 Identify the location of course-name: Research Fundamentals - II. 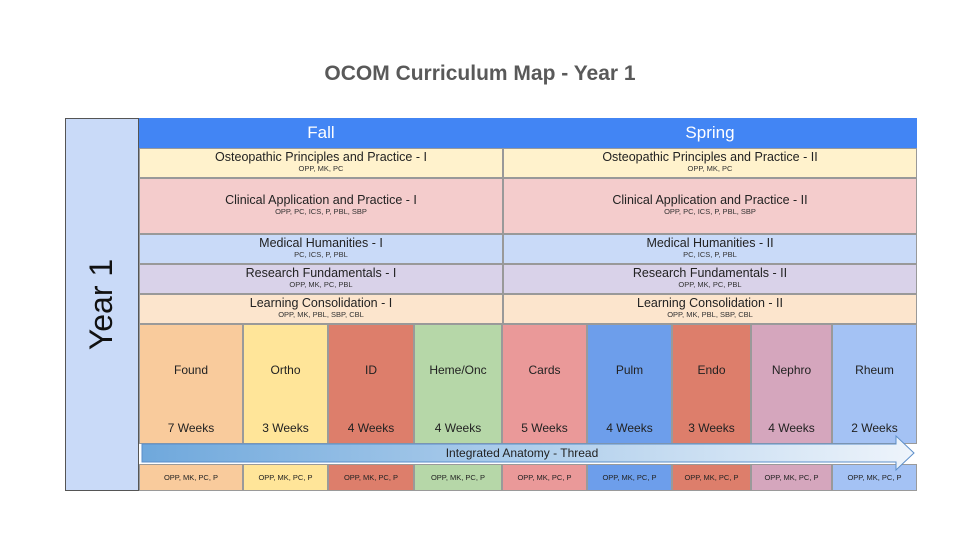
(710, 273).